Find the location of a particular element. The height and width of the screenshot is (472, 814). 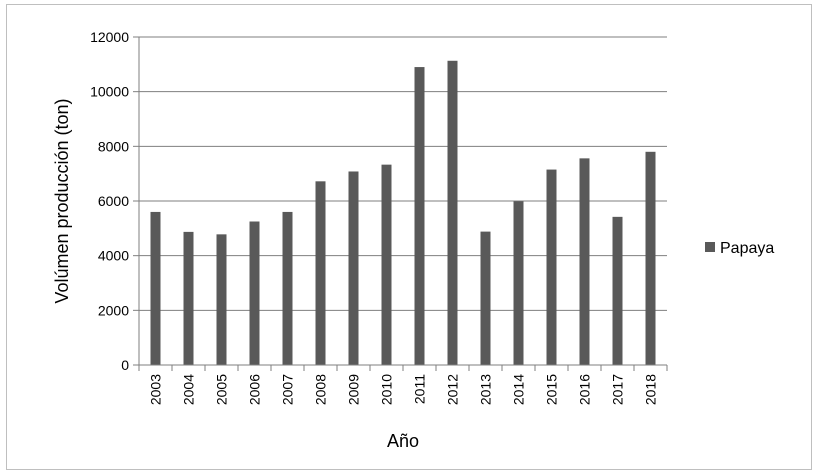

x-tick-label: 2004 is located at coordinates (189, 389).